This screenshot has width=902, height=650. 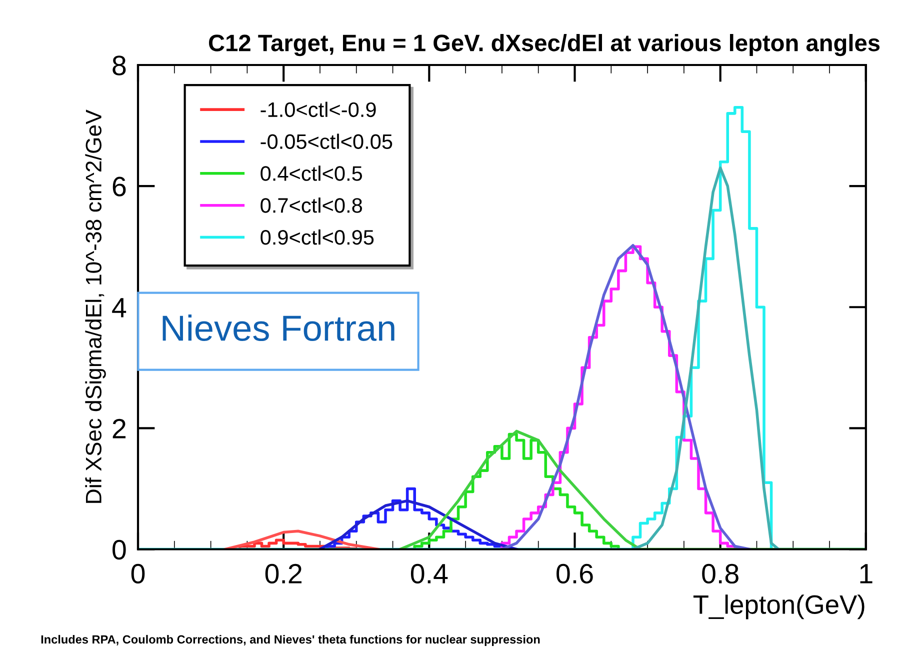 I want to click on legend-label: 0.7<ctl<0.8, so click(x=311, y=205).